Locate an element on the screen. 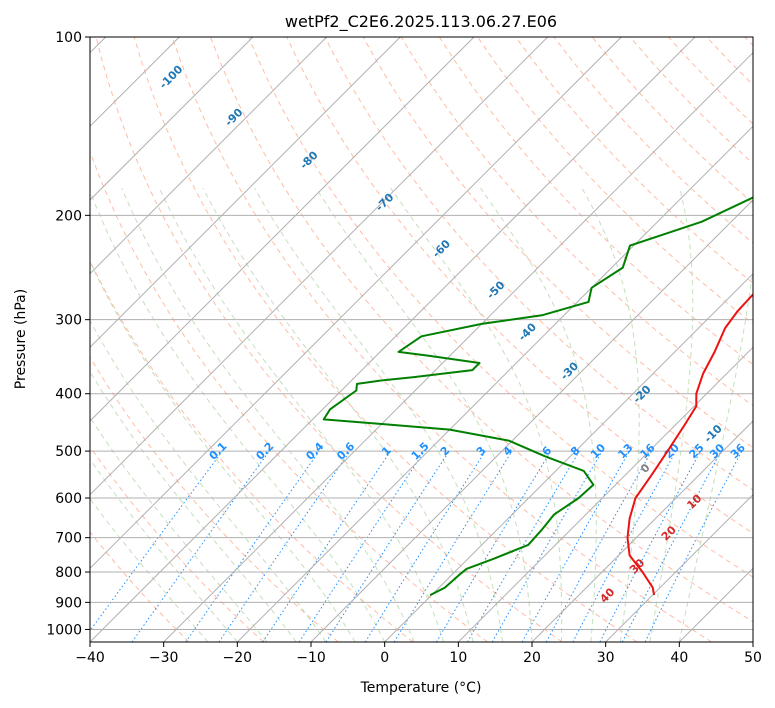 The height and width of the screenshot is (708, 775). y-tick-label: 200 is located at coordinates (68, 216).